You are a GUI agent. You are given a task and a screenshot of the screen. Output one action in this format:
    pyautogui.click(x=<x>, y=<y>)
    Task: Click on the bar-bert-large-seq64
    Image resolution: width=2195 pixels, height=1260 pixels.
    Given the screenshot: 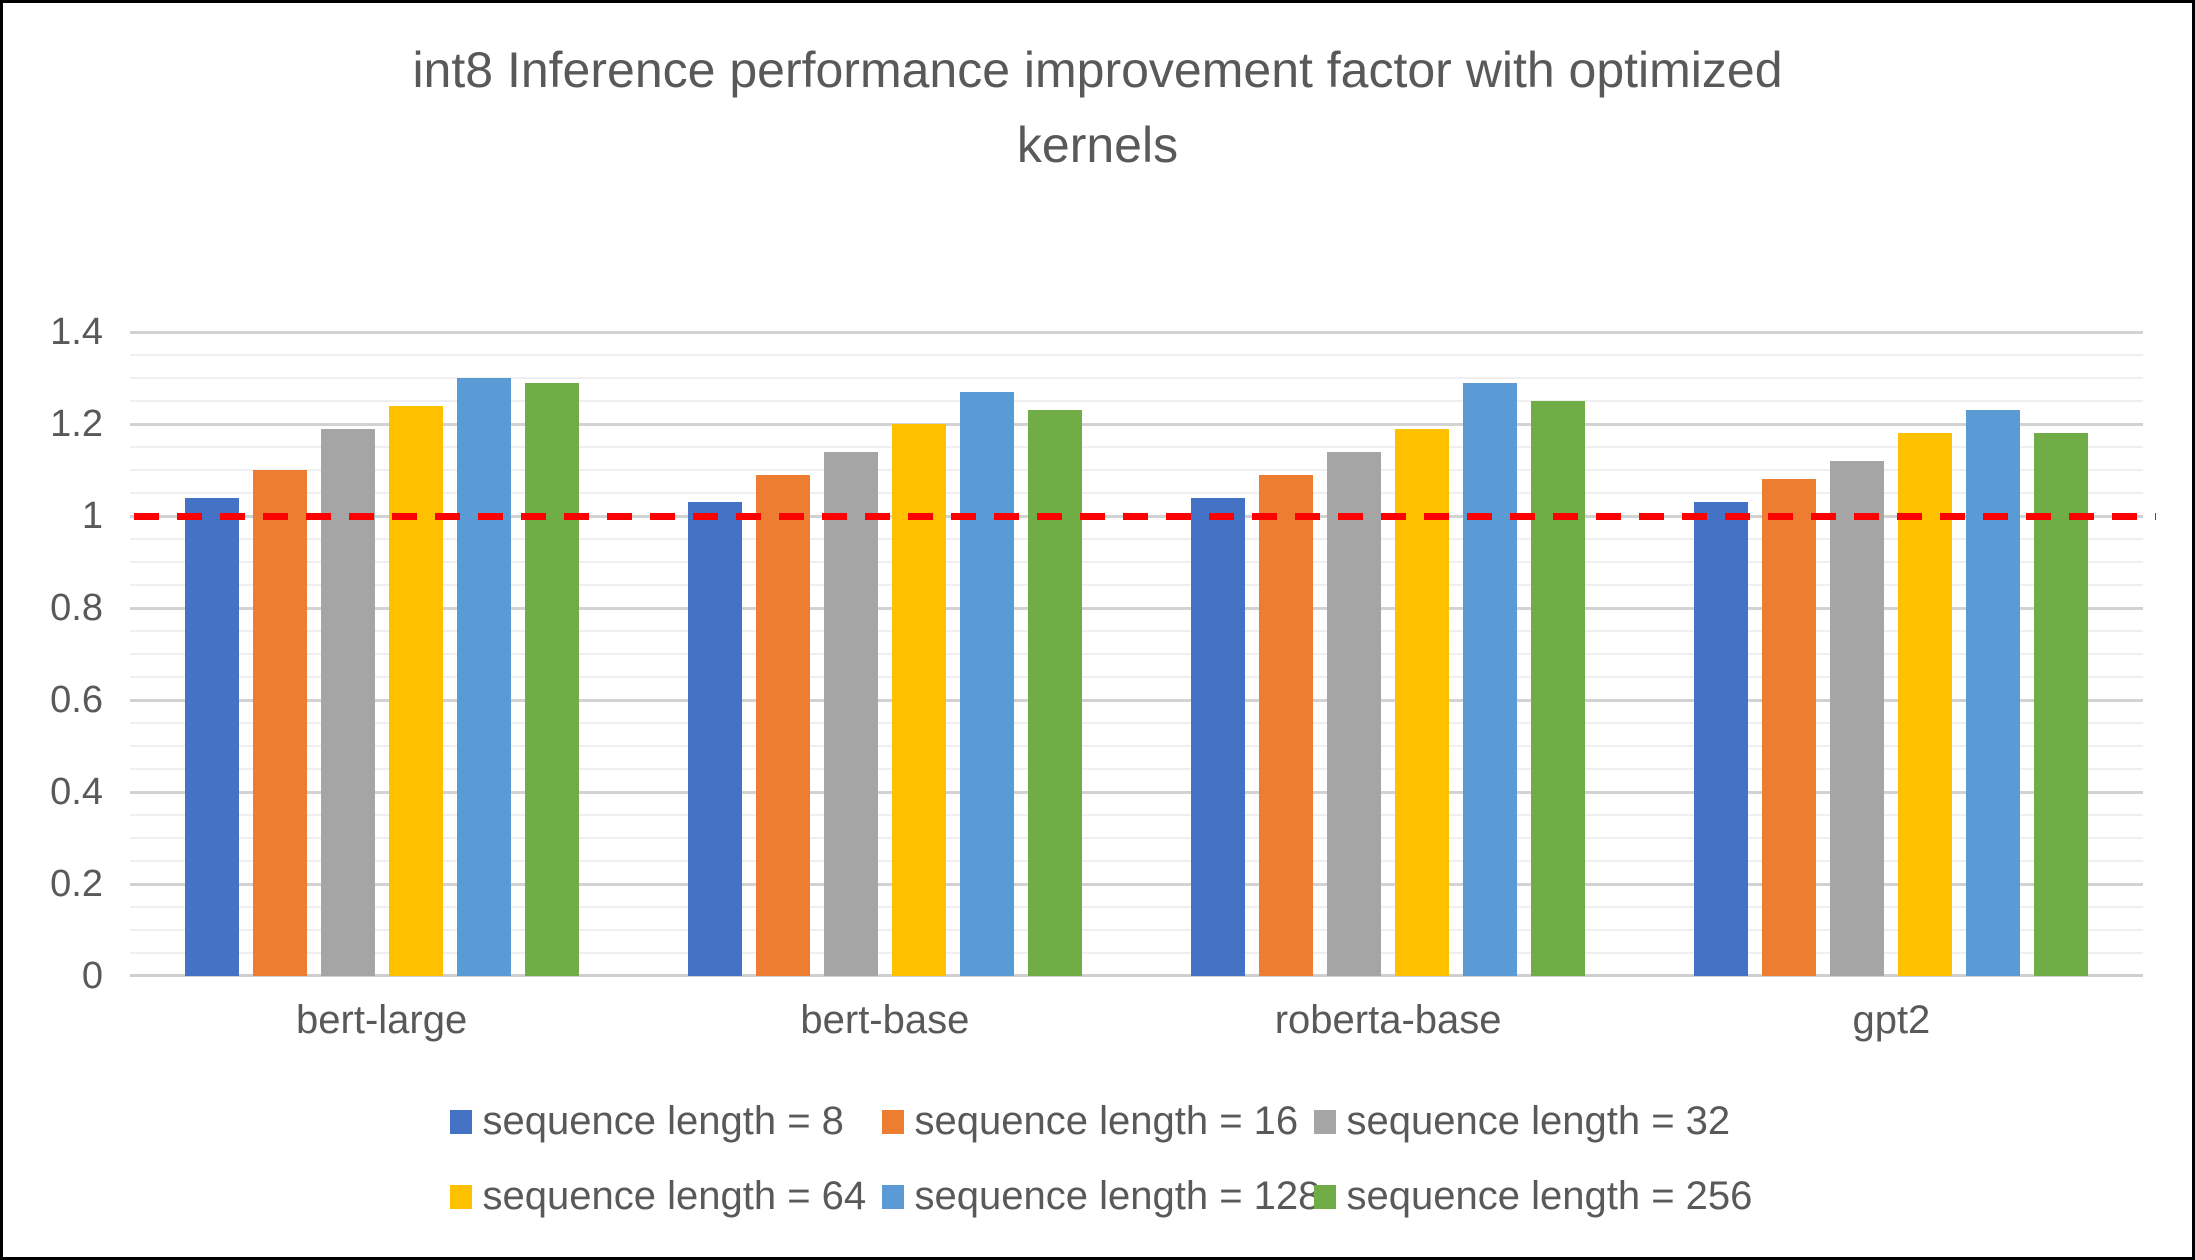 What is the action you would take?
    pyautogui.click(x=415, y=690)
    